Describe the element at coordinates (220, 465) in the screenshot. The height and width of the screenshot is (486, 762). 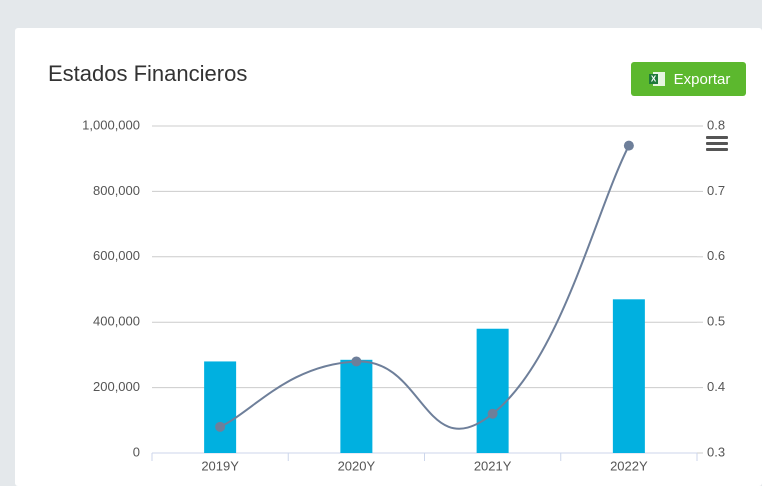
I see `x-tick-label: 2019Y` at that location.